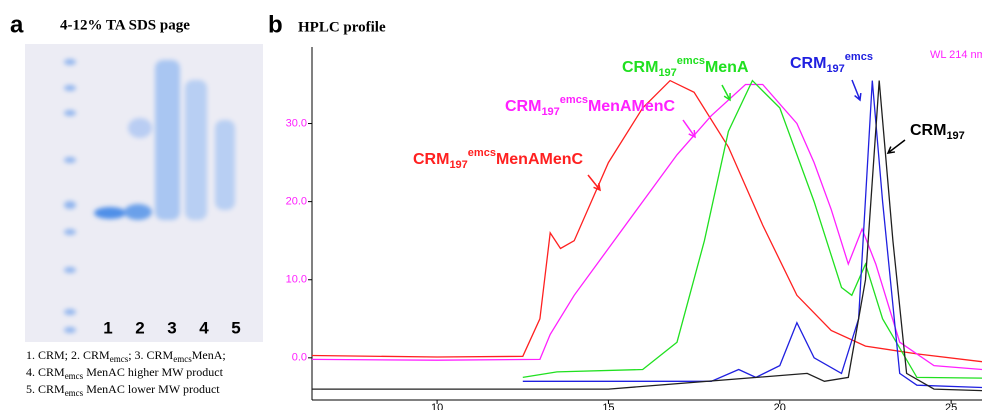  What do you see at coordinates (296, 202) in the screenshot?
I see `y-tick-label: 20.0` at bounding box center [296, 202].